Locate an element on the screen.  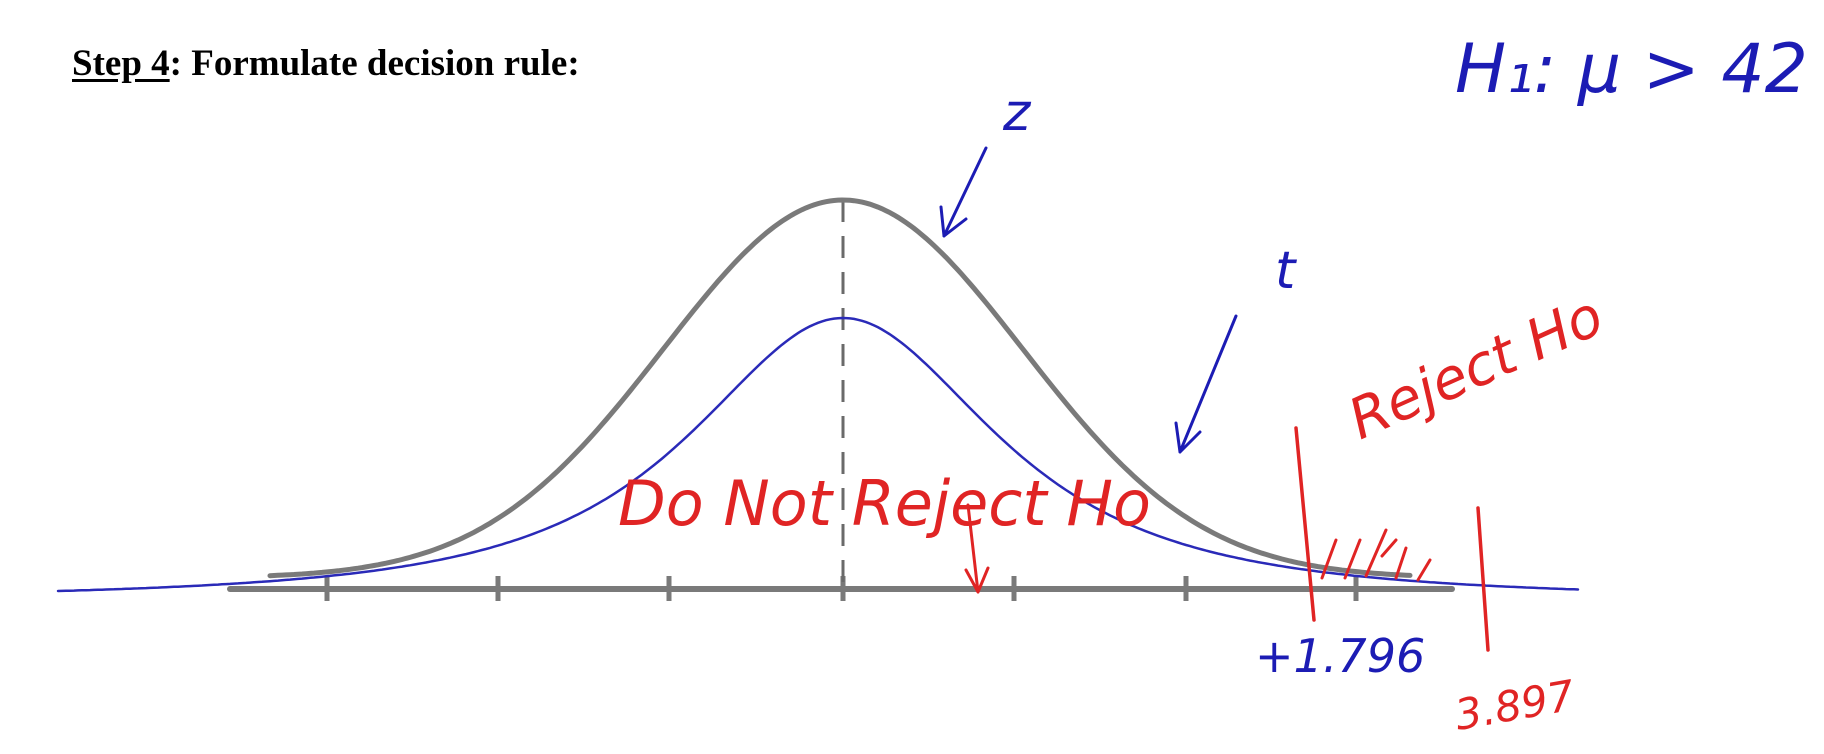
test-statistic-line is located at coordinates (1483, 579).